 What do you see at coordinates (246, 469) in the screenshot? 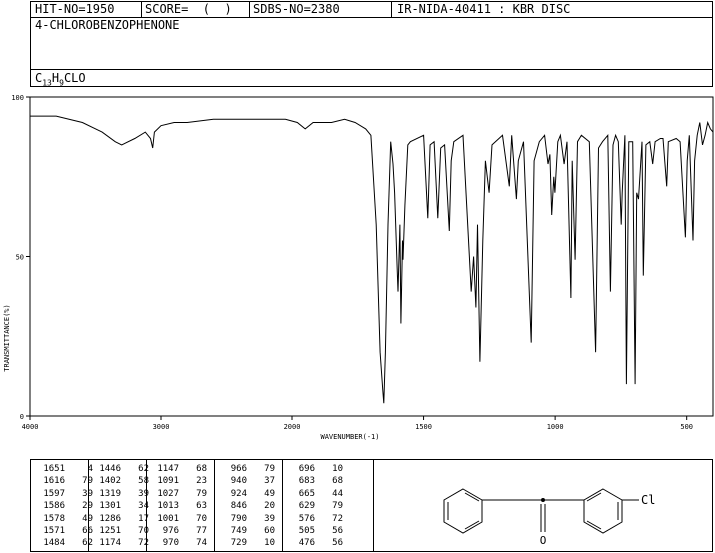
I see `peak-row: 966 79` at bounding box center [246, 469].